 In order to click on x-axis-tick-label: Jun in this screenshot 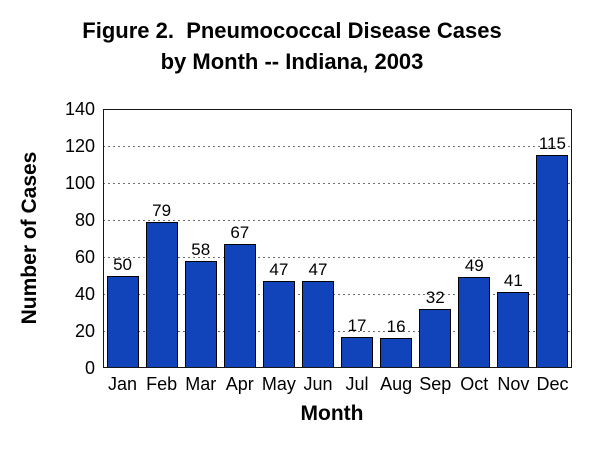, I will do `click(318, 384)`.